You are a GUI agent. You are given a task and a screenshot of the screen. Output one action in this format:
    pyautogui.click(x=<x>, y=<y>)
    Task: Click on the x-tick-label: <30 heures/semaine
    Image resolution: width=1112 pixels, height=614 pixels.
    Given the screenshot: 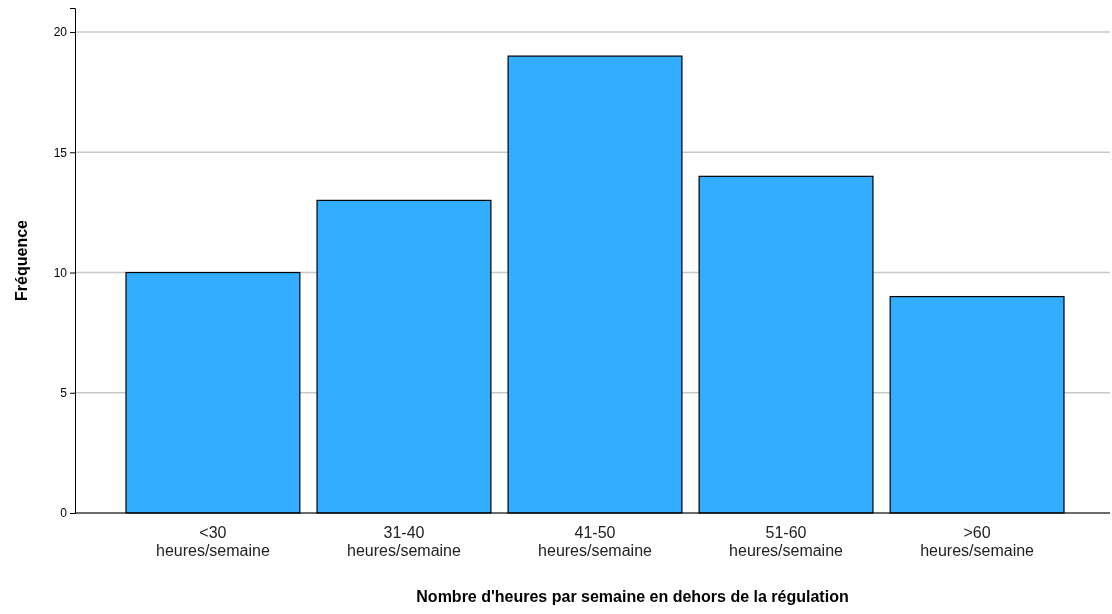 What is the action you would take?
    pyautogui.click(x=213, y=541)
    